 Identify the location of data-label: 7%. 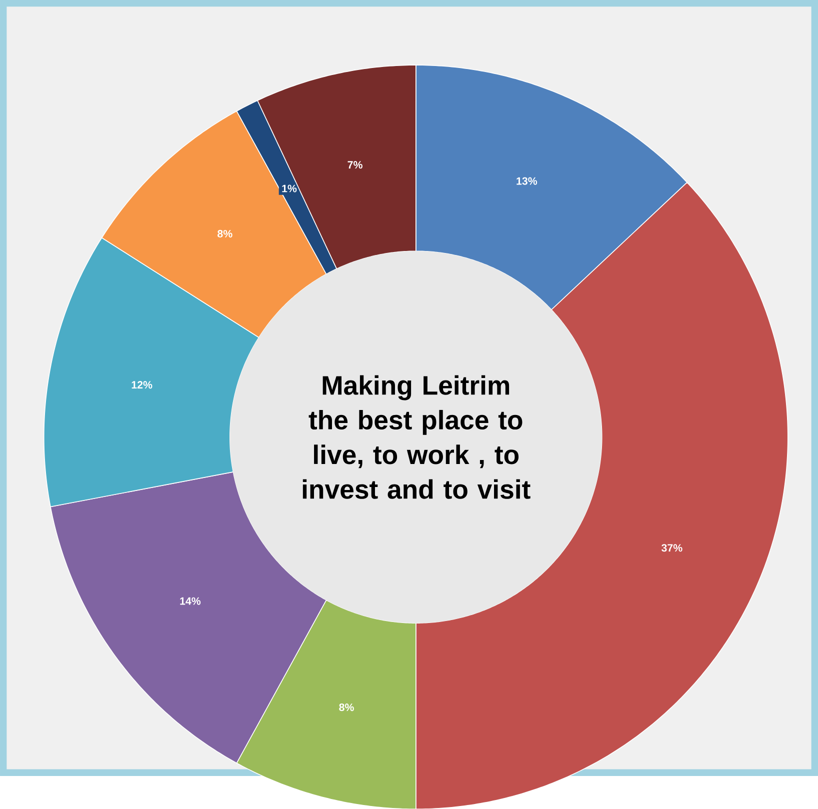
(355, 164).